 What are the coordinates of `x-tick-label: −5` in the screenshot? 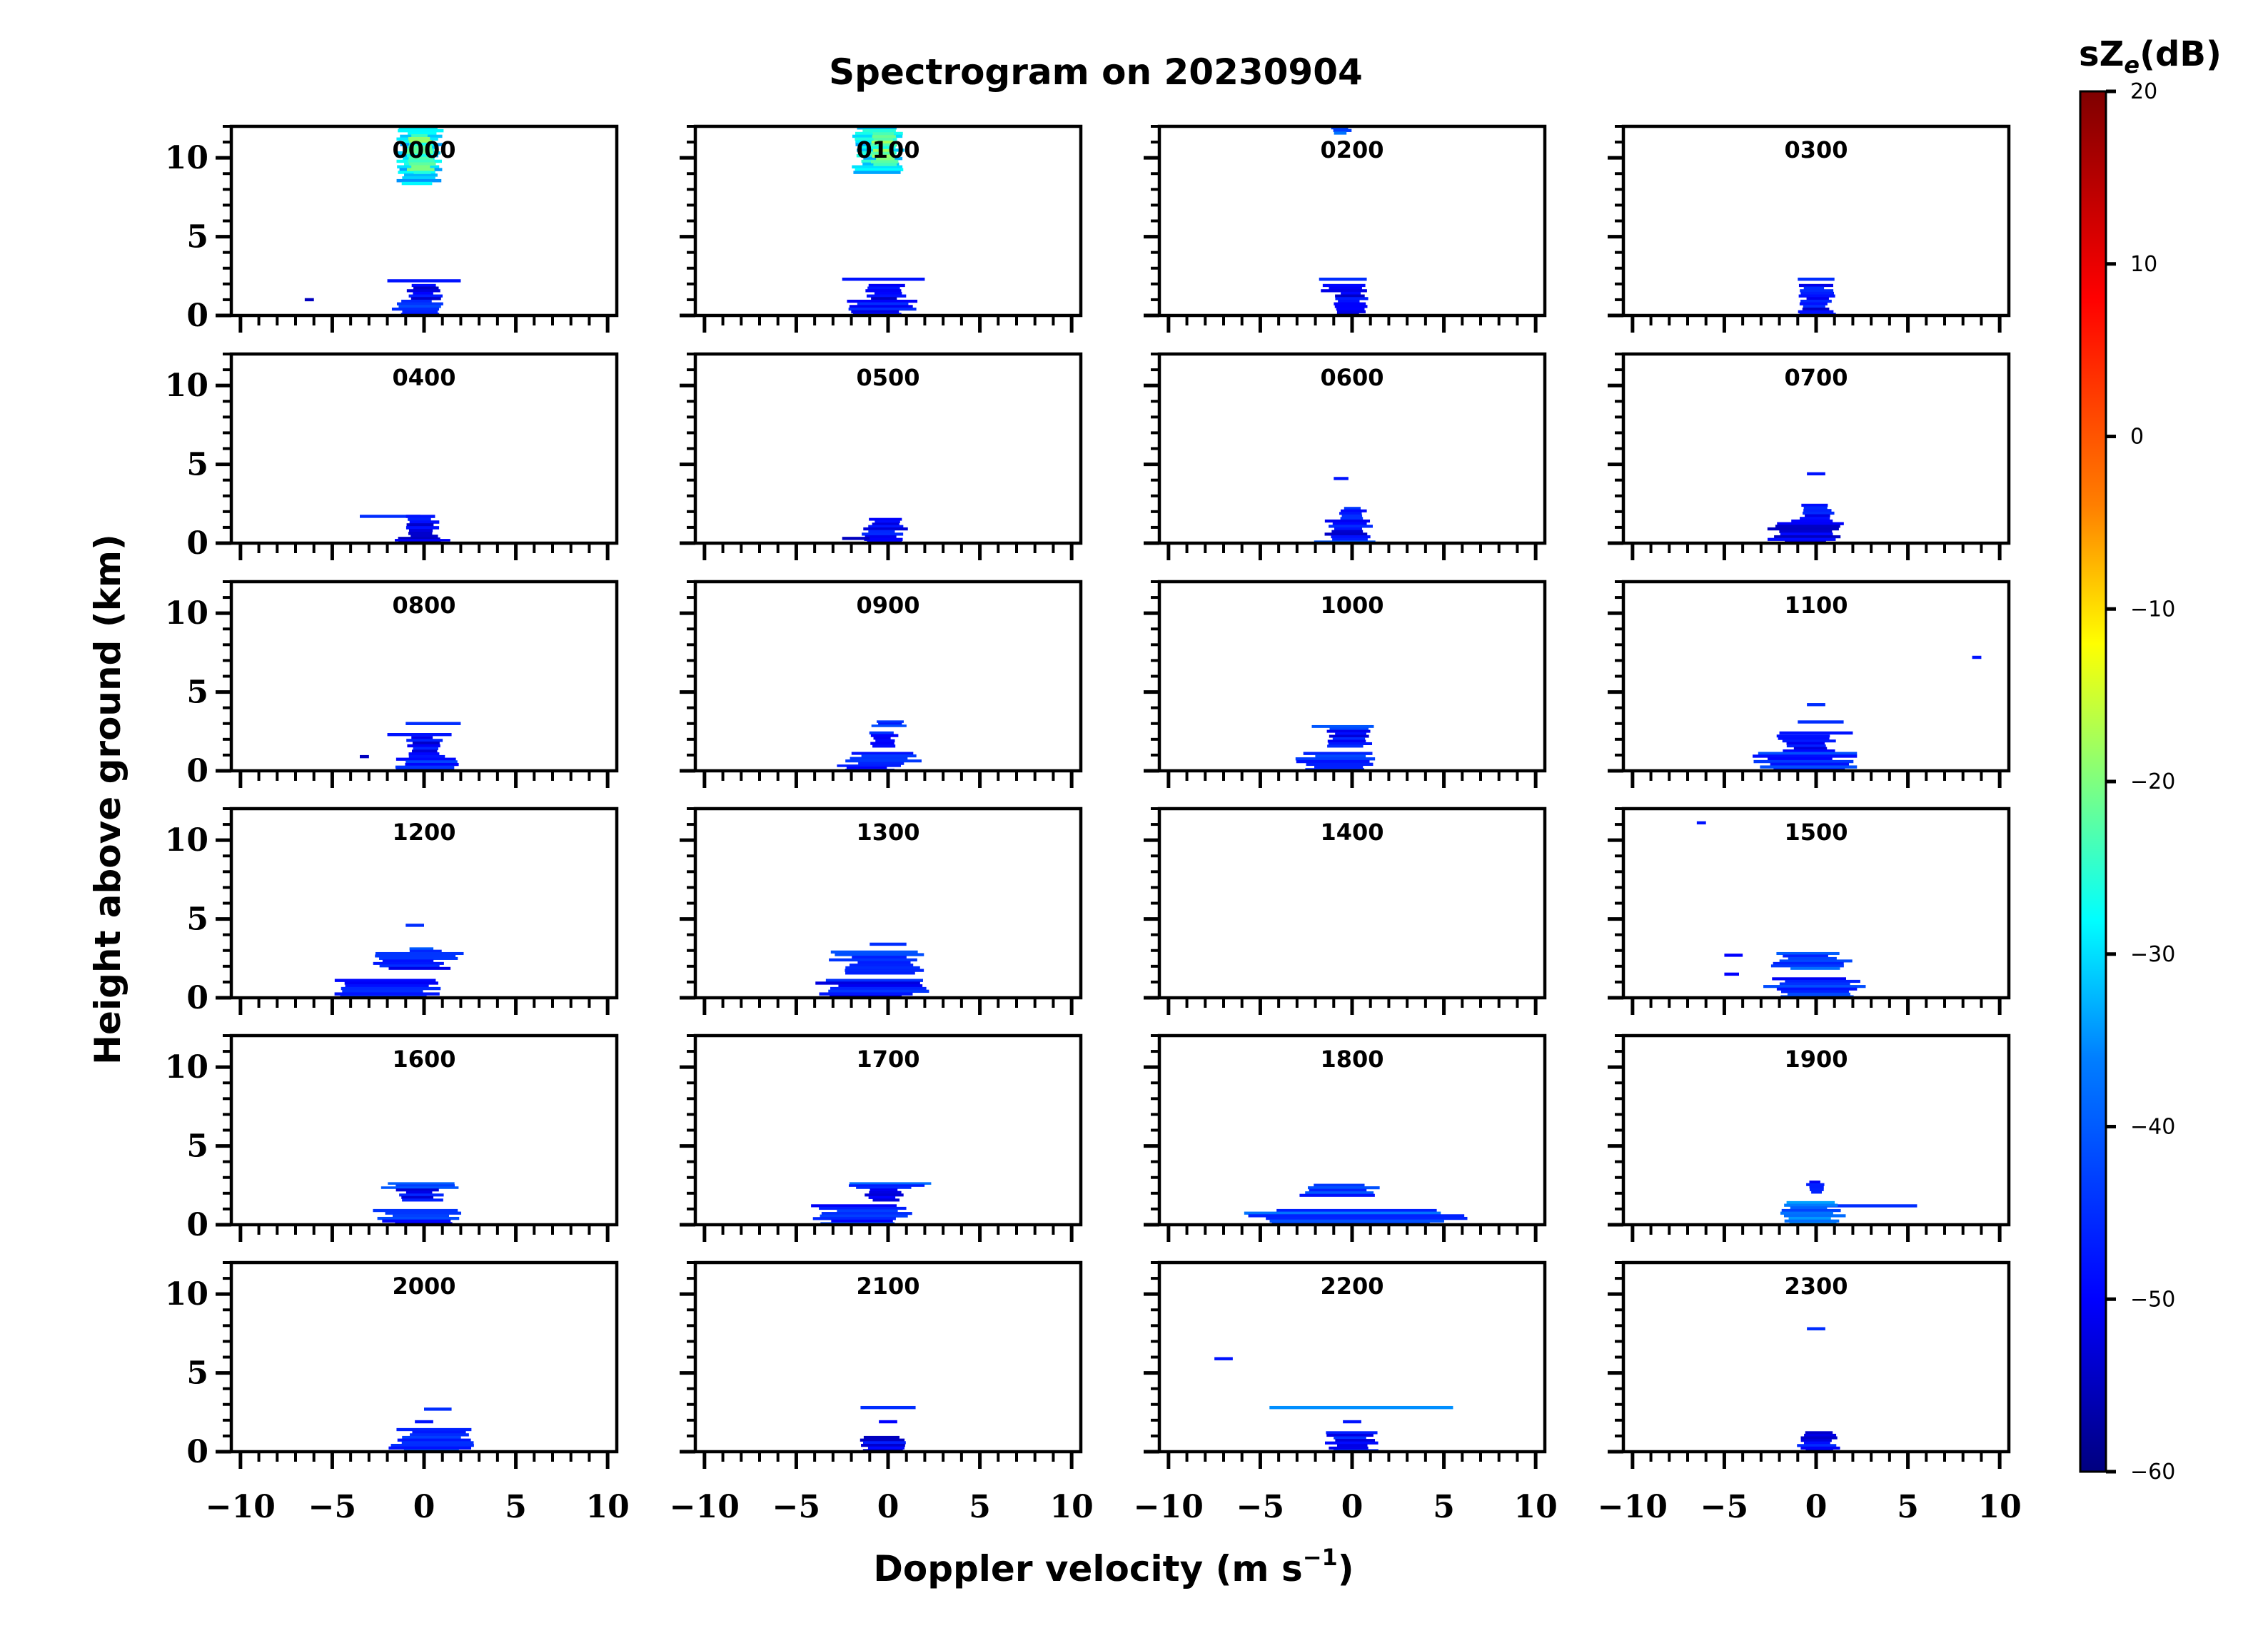 It's located at (332, 1507).